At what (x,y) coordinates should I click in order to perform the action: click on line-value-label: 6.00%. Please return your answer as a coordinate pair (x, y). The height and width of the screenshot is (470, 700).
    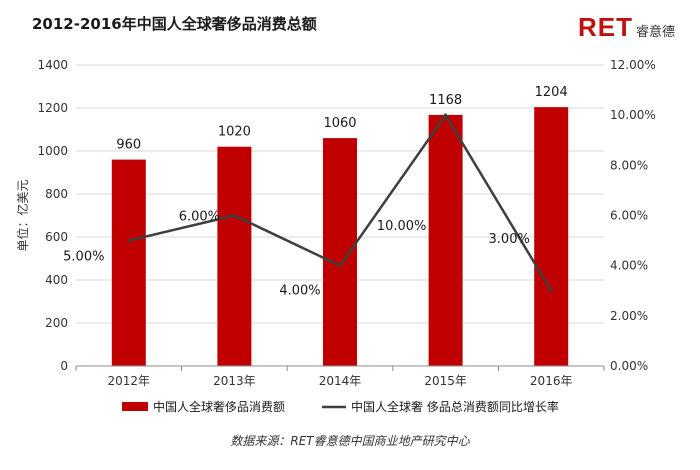
    Looking at the image, I should click on (199, 217).